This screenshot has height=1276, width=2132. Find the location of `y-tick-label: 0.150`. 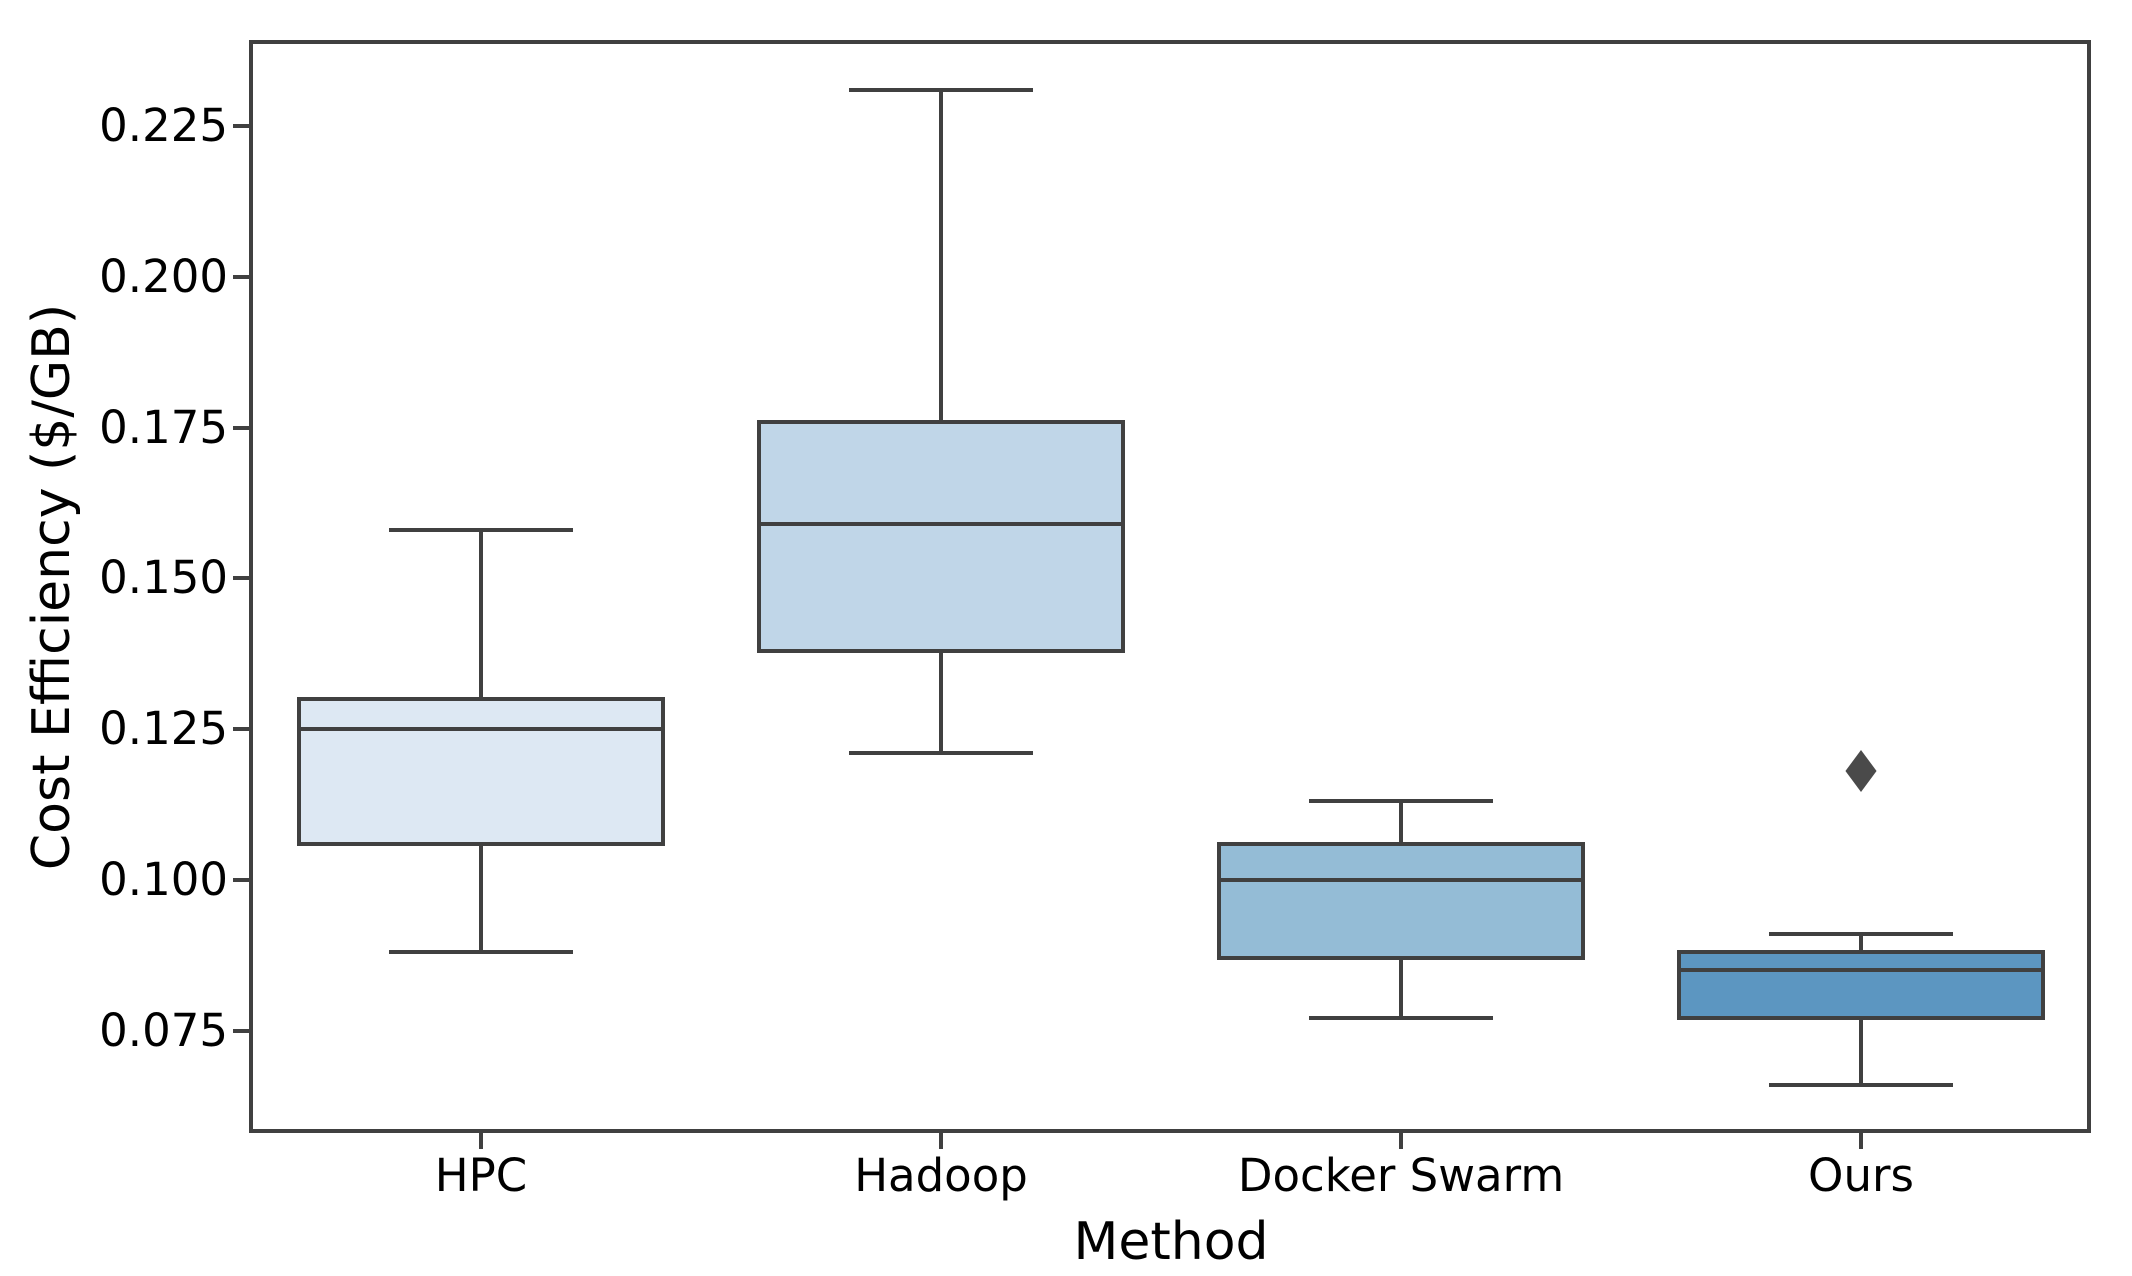

y-tick-label: 0.150 is located at coordinates (163, 578).